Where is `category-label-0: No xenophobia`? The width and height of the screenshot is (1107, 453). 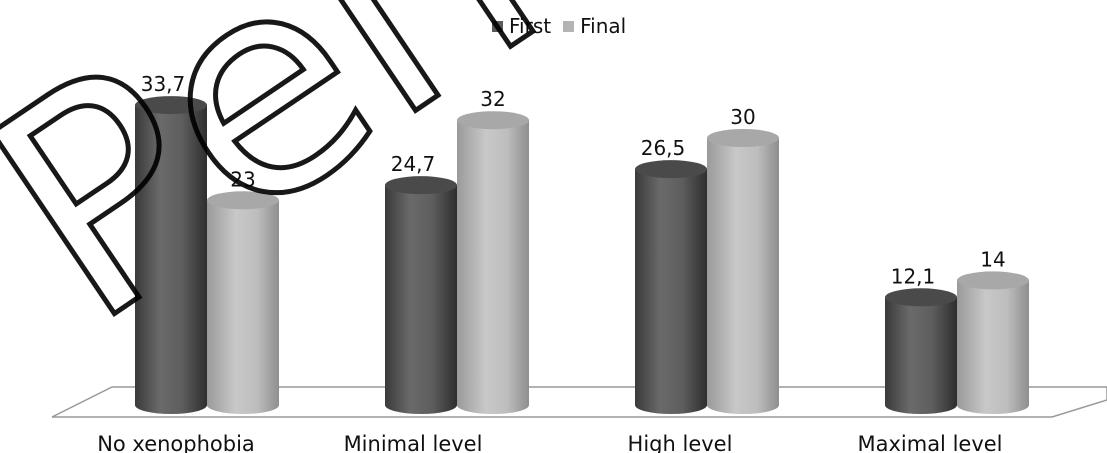
category-label-0: No xenophobia is located at coordinates (176, 442).